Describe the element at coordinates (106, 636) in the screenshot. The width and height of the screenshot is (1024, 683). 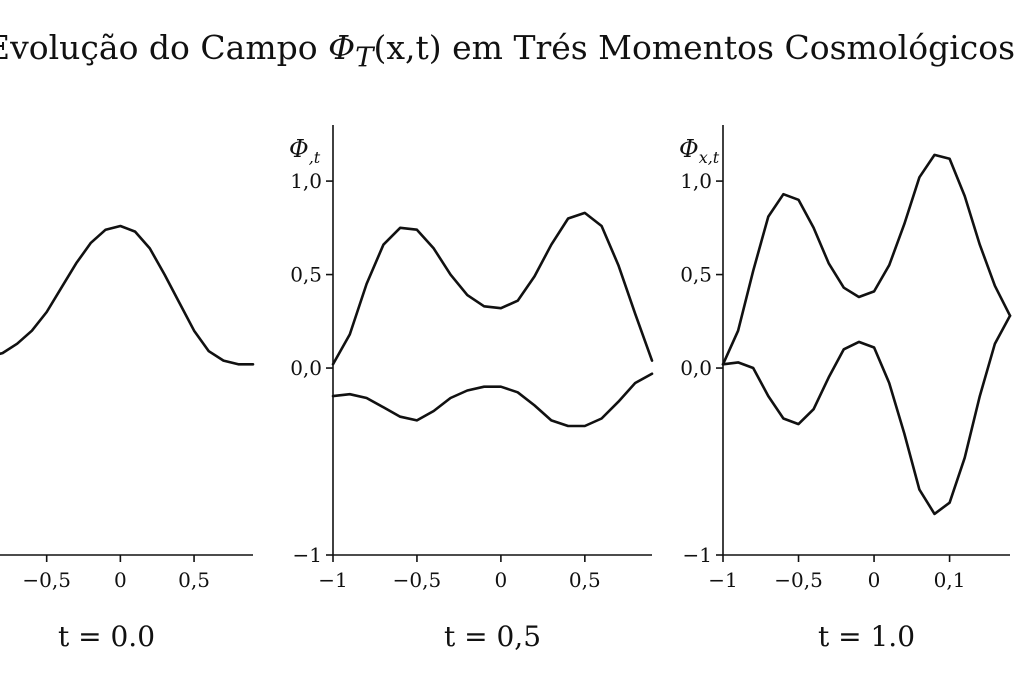
I see `panel-label: t = 0.0` at that location.